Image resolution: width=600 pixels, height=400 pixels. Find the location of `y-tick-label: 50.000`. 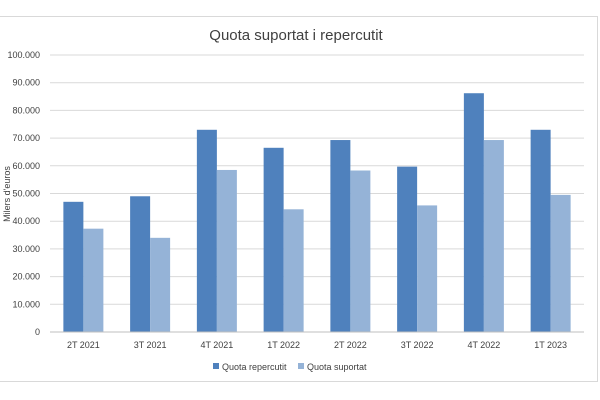

y-tick-label: 50.000 is located at coordinates (26, 194).